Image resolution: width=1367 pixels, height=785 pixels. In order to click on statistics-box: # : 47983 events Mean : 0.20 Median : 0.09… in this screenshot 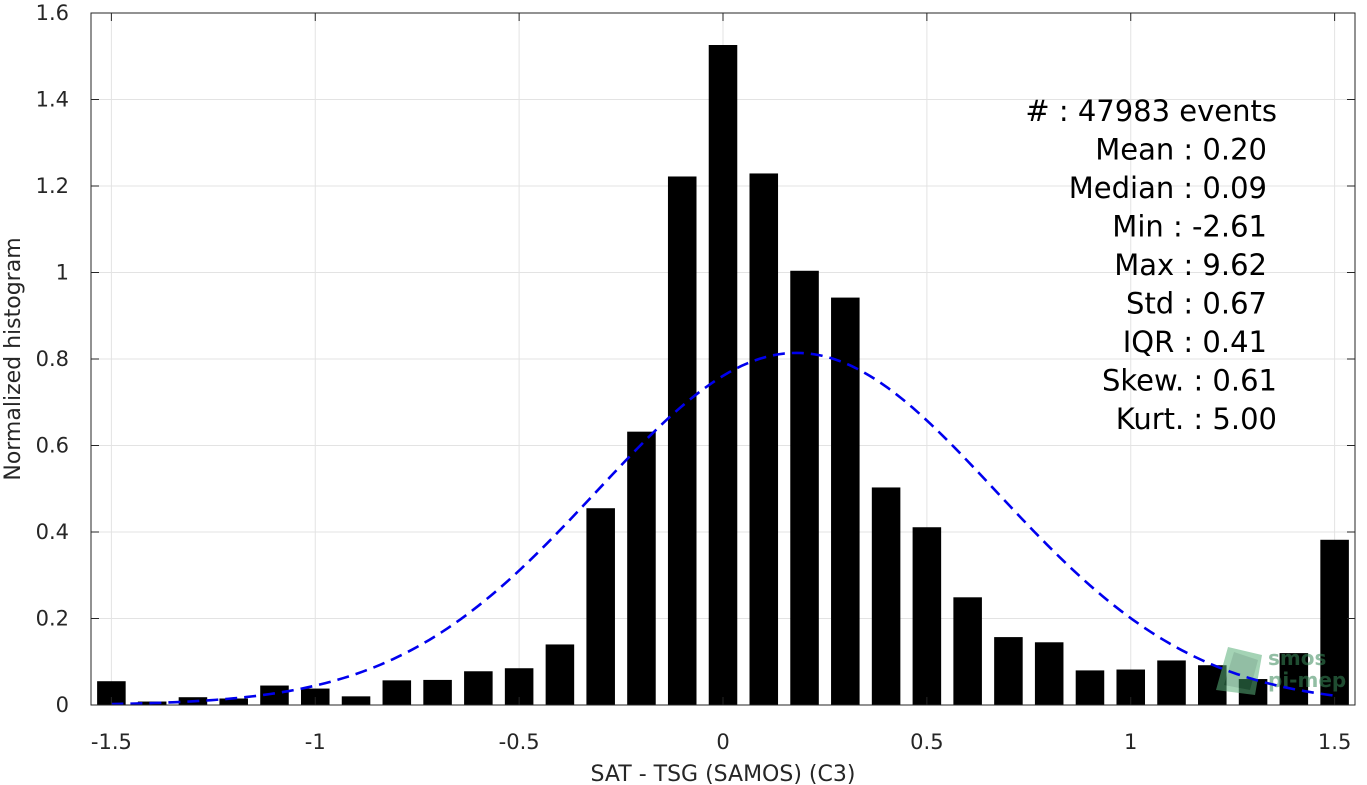, I will do `click(1151, 265)`.